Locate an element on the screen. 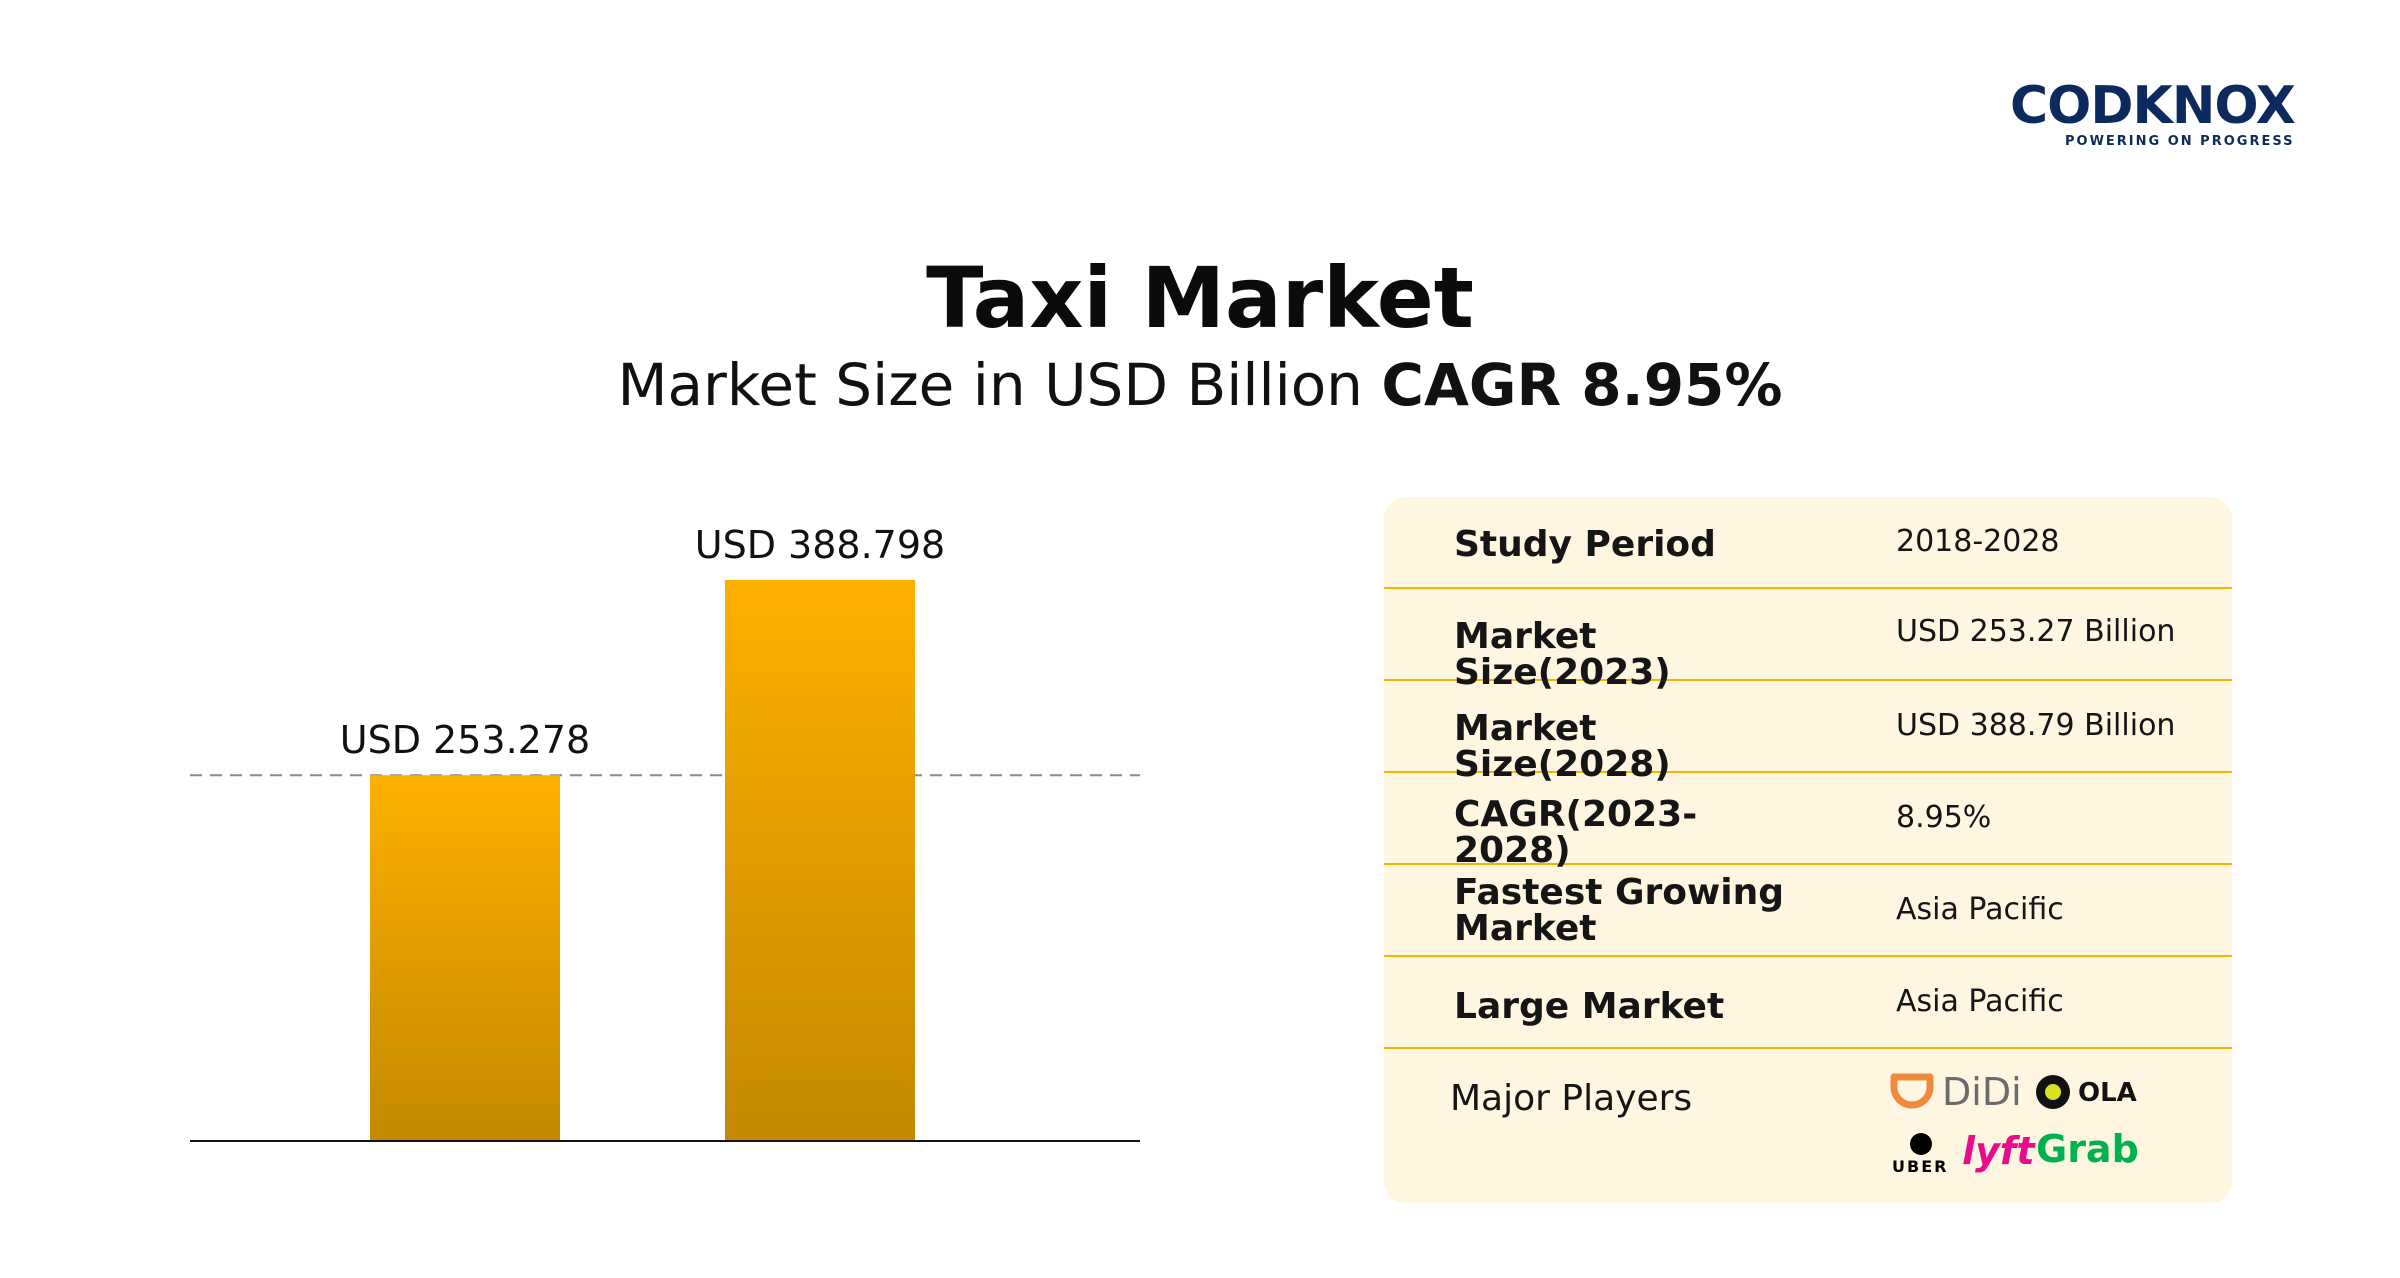  brand-logo: CODKNOX POWERING ON PROGRESS is located at coordinates (2175, 112).